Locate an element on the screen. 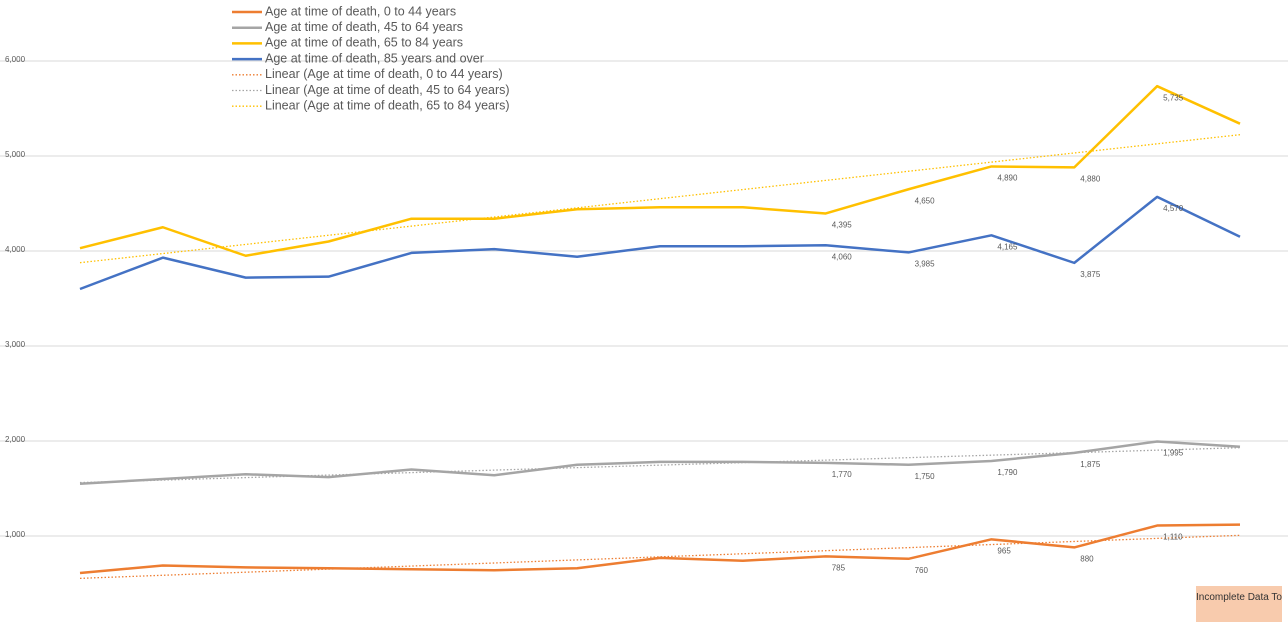 Image resolution: width=1288 pixels, height=622 pixels. data-label: 1,790 is located at coordinates (1007, 472).